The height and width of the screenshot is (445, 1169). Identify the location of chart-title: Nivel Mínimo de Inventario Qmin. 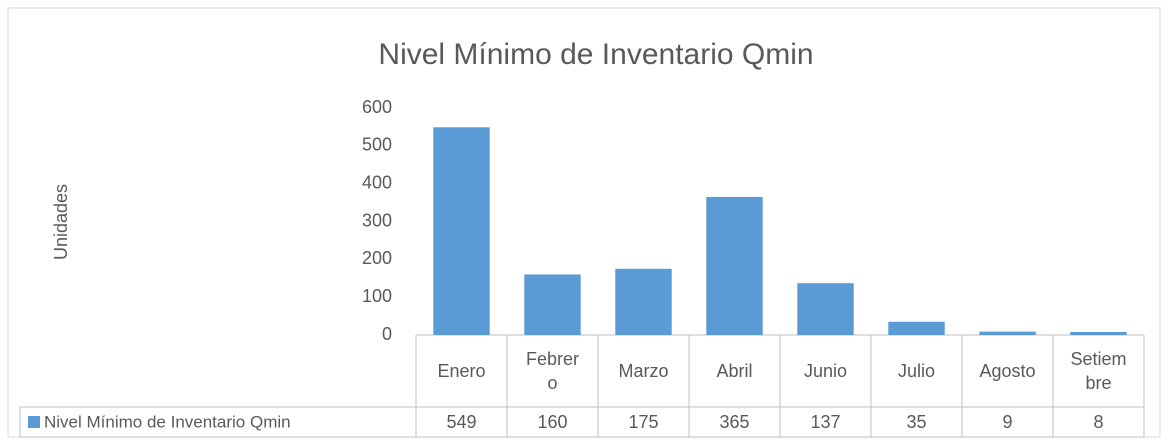
(595, 54).